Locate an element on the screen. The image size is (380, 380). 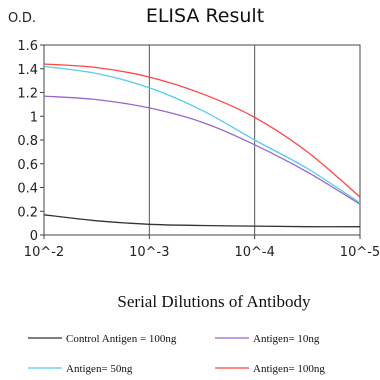
y-axis-label: O.D. is located at coordinates (22, 18).